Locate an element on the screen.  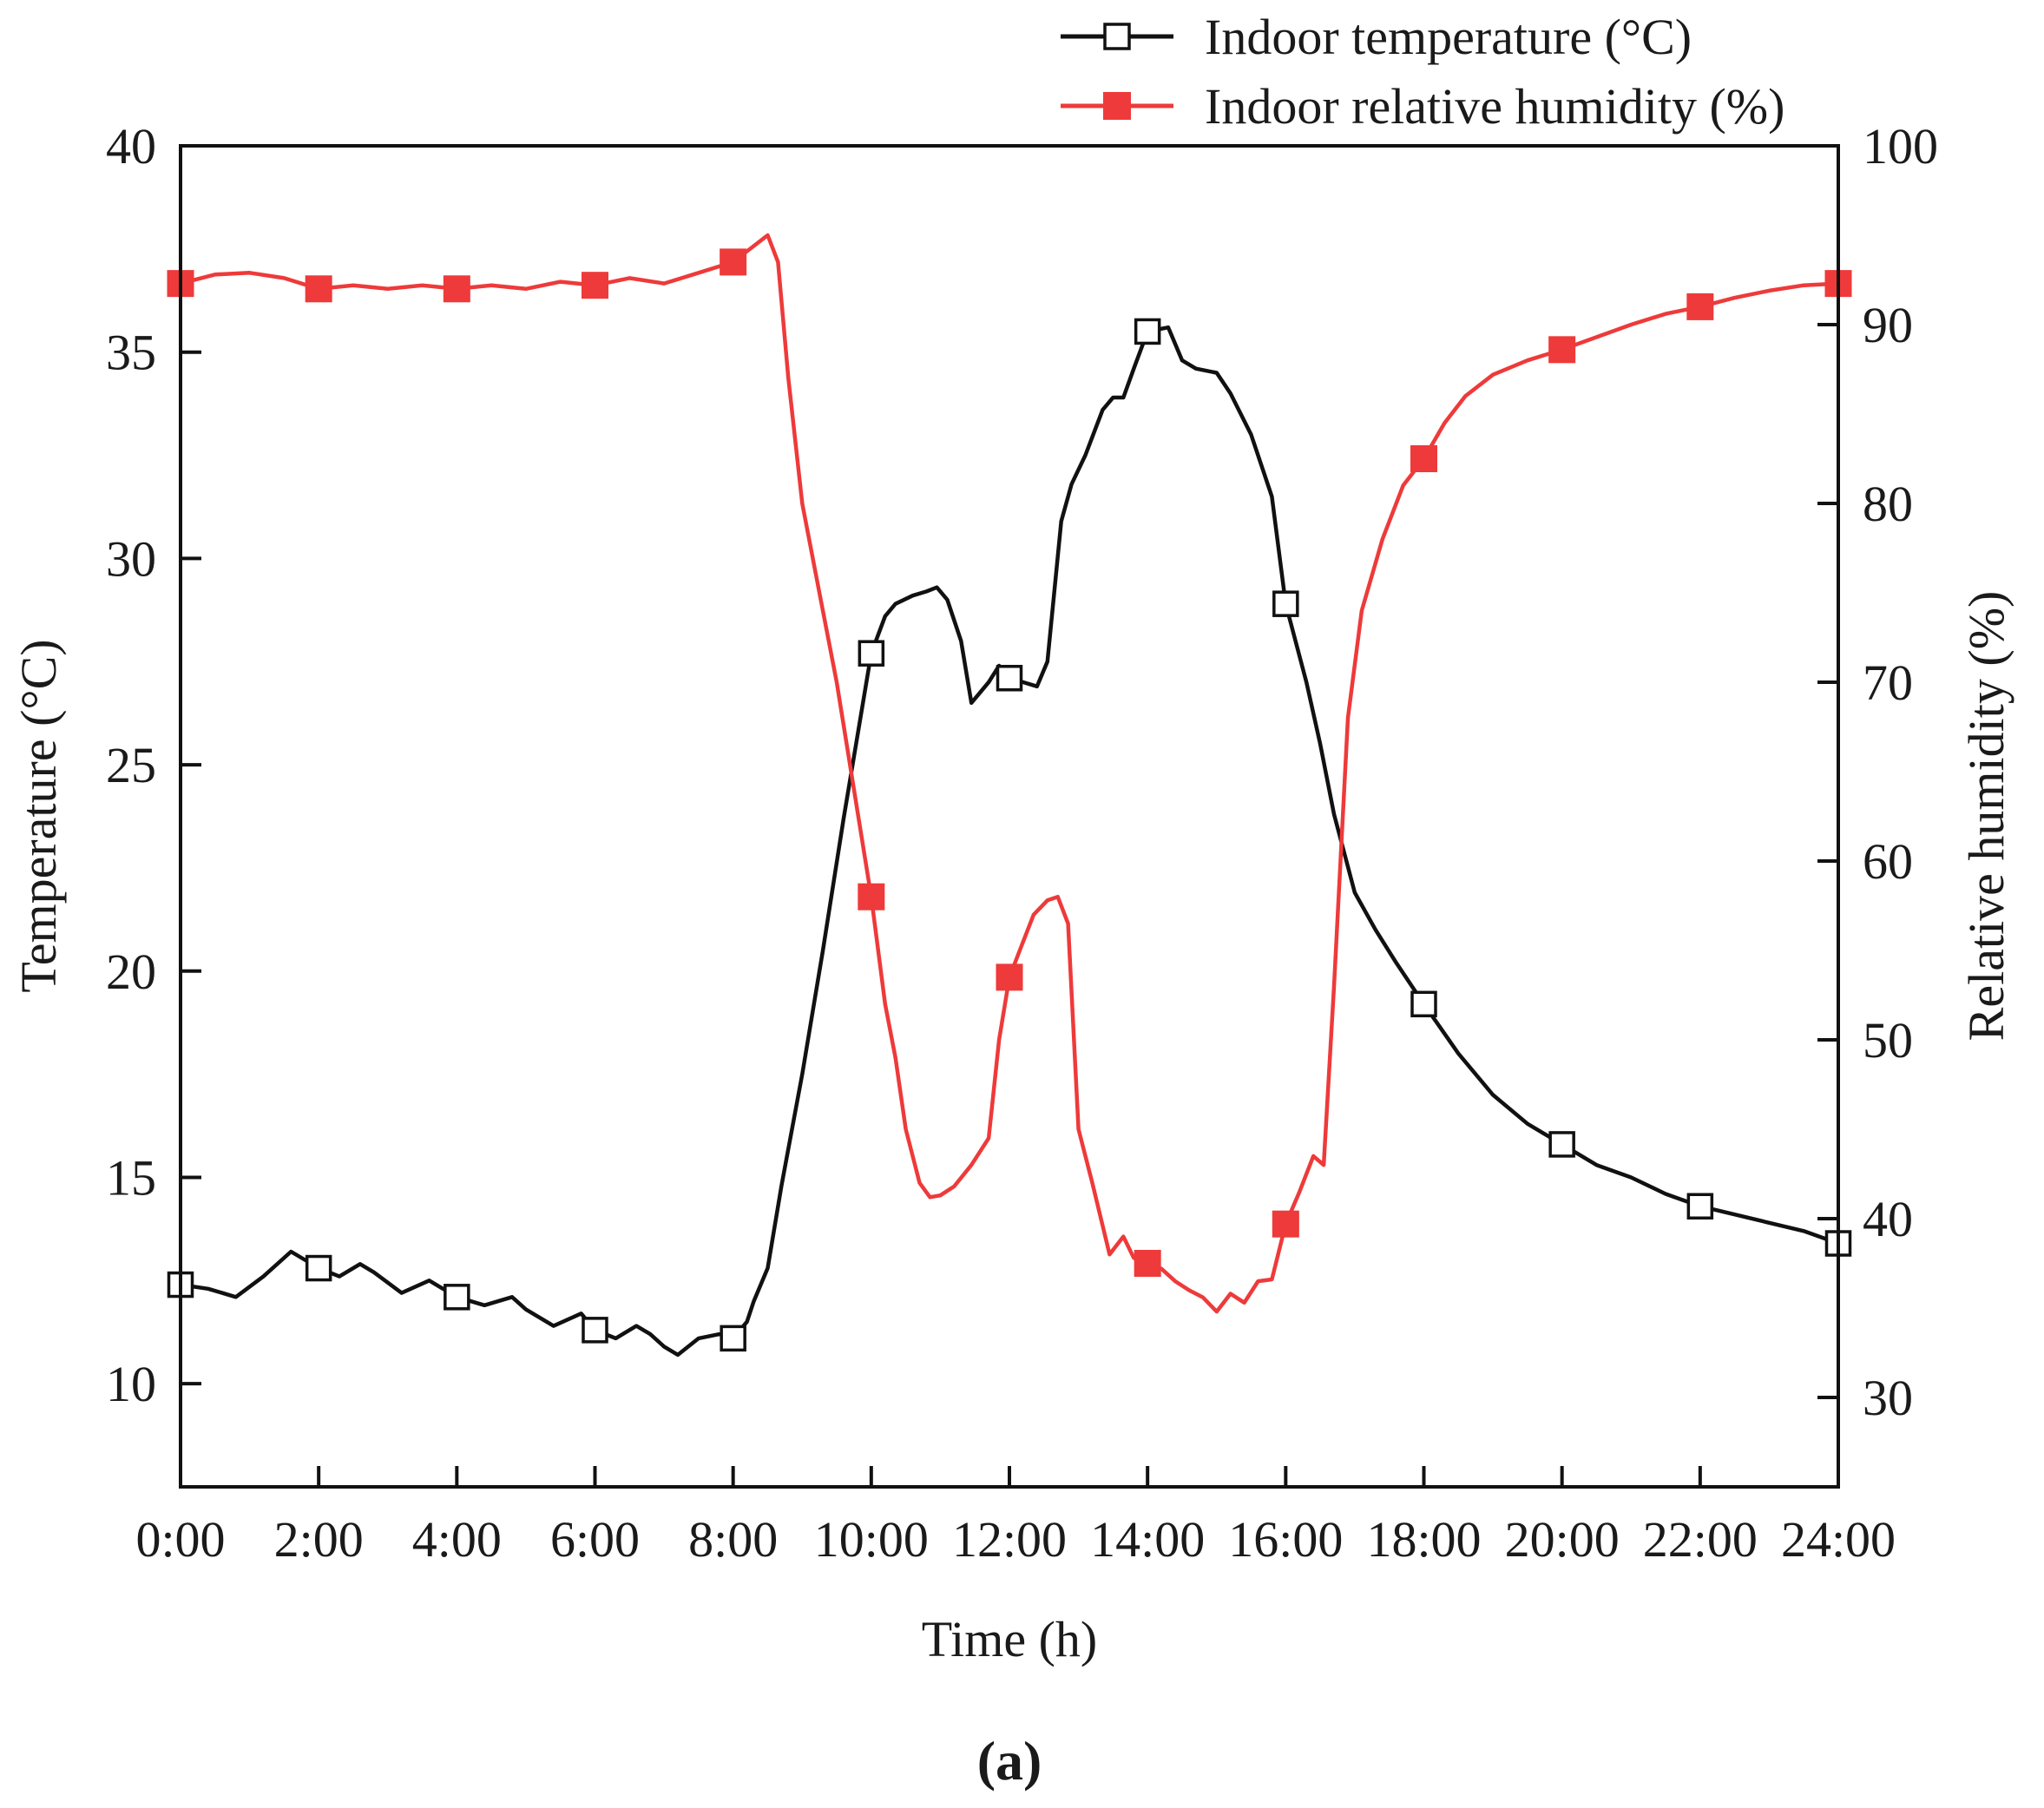
x-tick-label: 24:00 is located at coordinates (1838, 1539).